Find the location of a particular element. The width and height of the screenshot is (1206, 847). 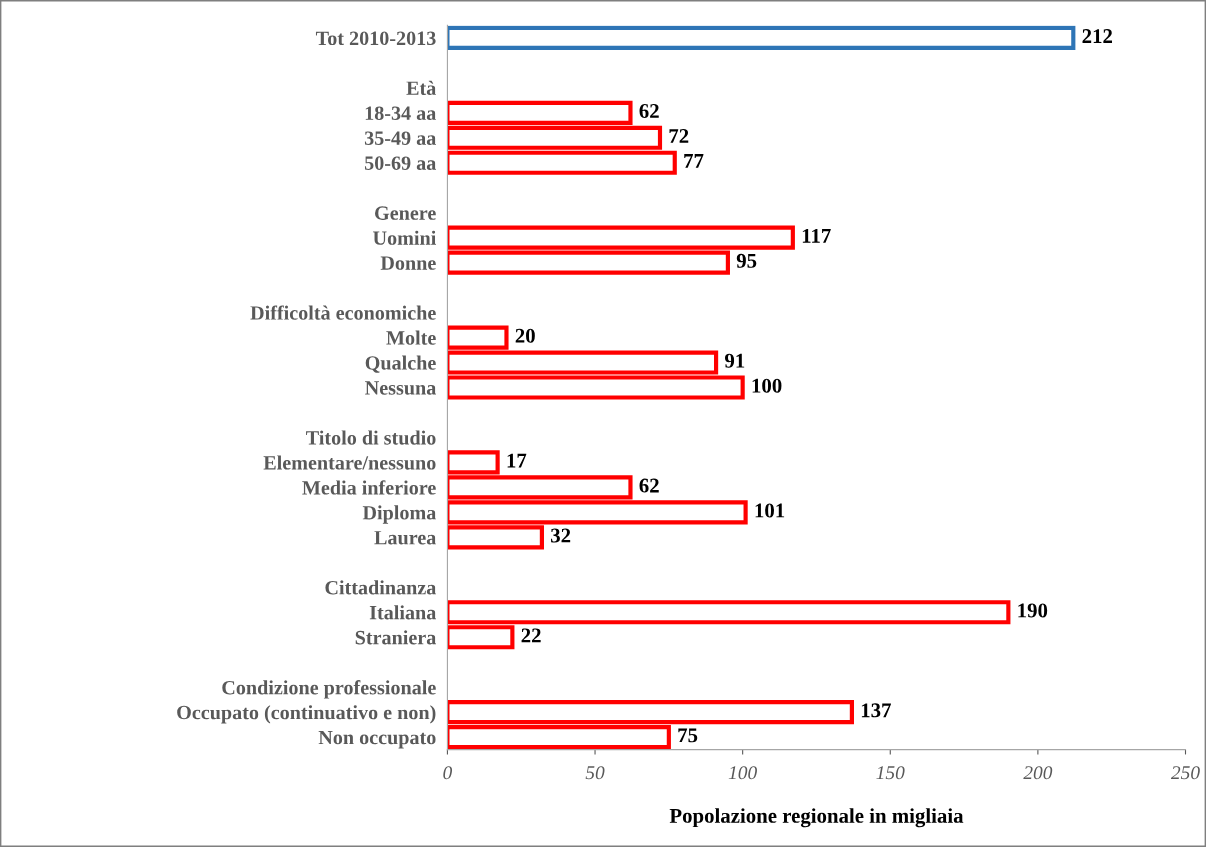

data-label: 190 is located at coordinates (1033, 610).